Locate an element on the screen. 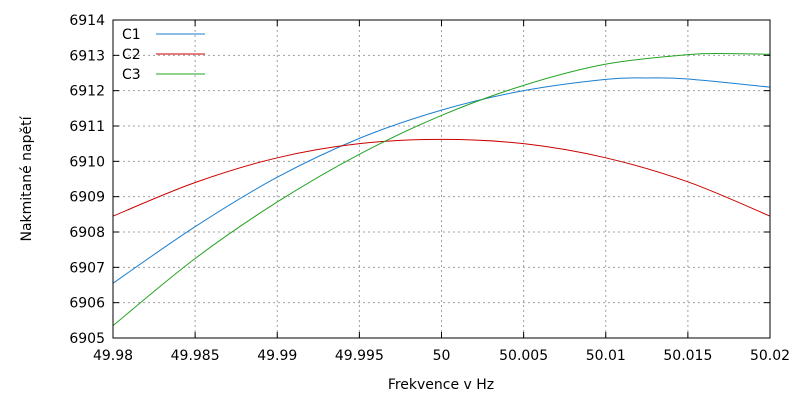 The image size is (800, 400). y-tick-label: 6907 is located at coordinates (87, 268).